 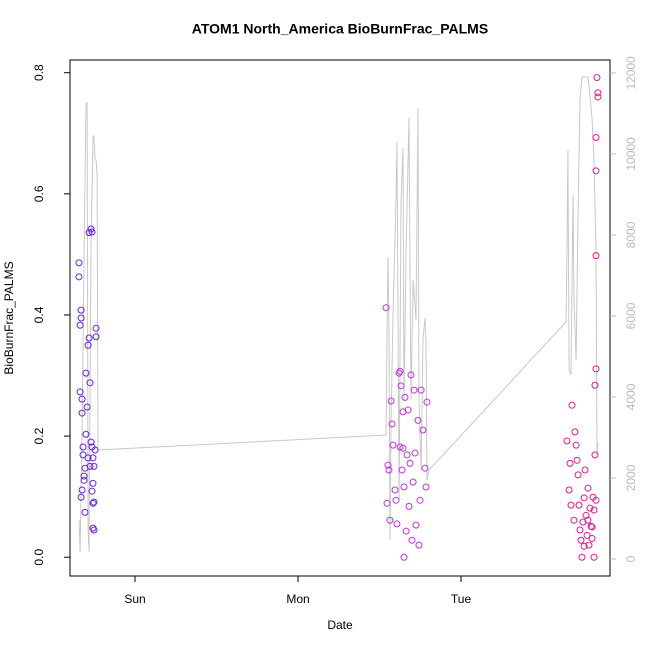 What do you see at coordinates (39, 557) in the screenshot?
I see `y-tick-label: 0.0` at bounding box center [39, 557].